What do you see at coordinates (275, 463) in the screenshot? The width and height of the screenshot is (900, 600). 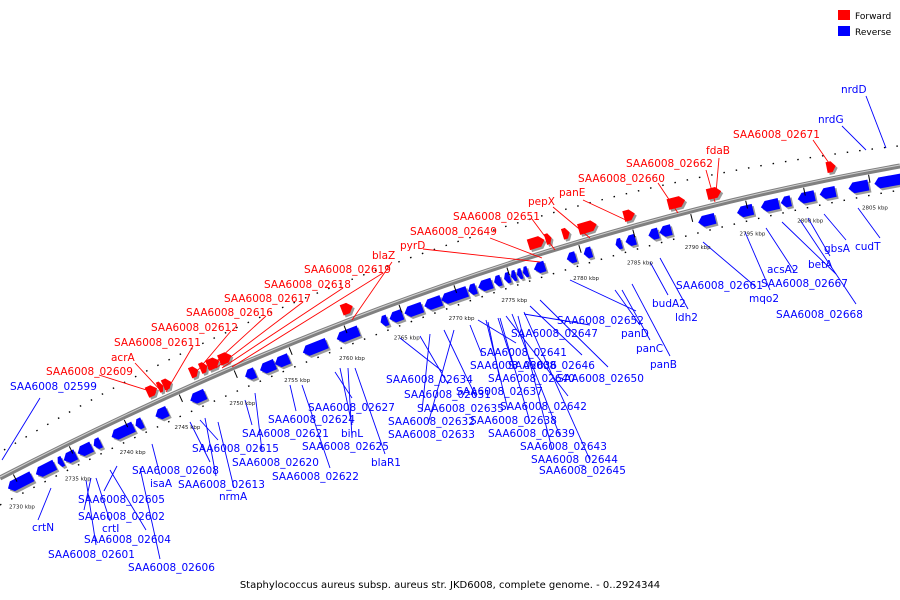 I see `gene-label: SAA6008_02620` at bounding box center [275, 463].